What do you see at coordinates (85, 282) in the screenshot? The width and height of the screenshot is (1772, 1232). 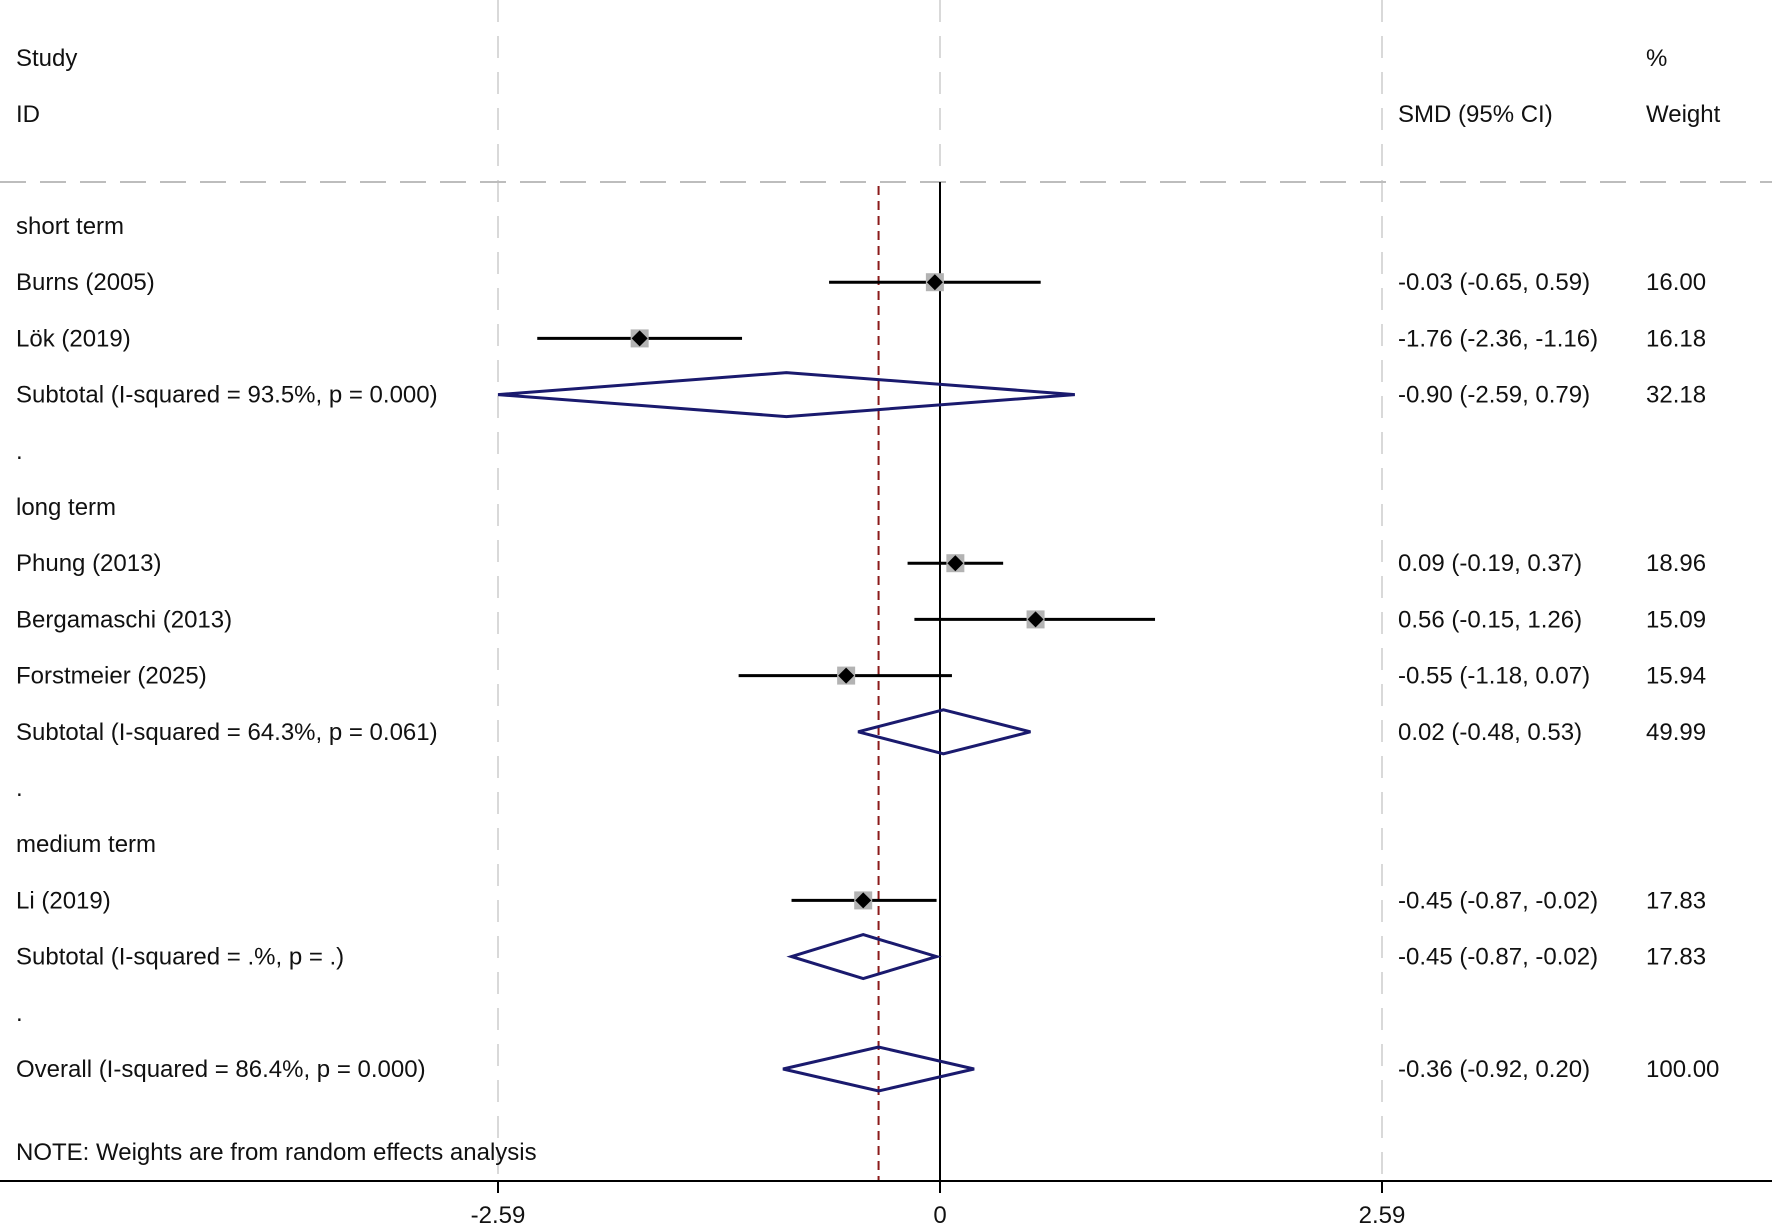 I see `row-label-study: Burns (2005)` at bounding box center [85, 282].